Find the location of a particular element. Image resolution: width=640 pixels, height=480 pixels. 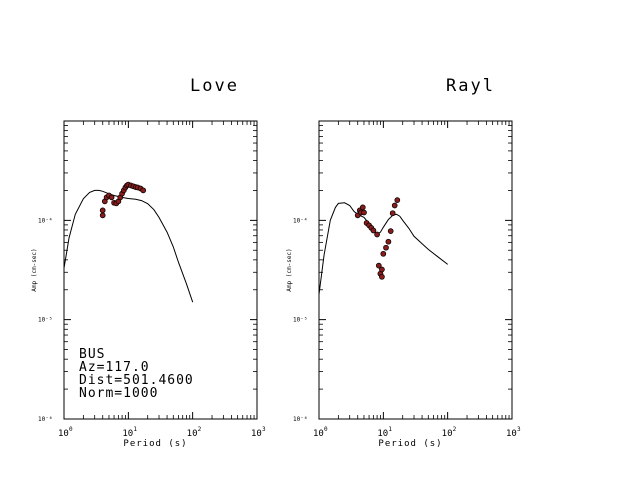

azimuth-text: Az=117.0 is located at coordinates (114, 367).